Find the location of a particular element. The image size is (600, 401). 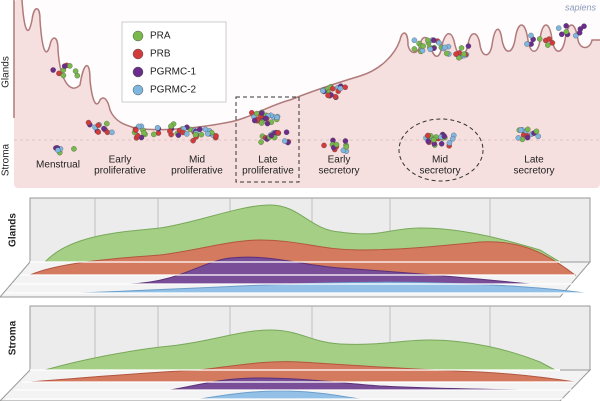

watermark: sapiens is located at coordinates (581, 7).